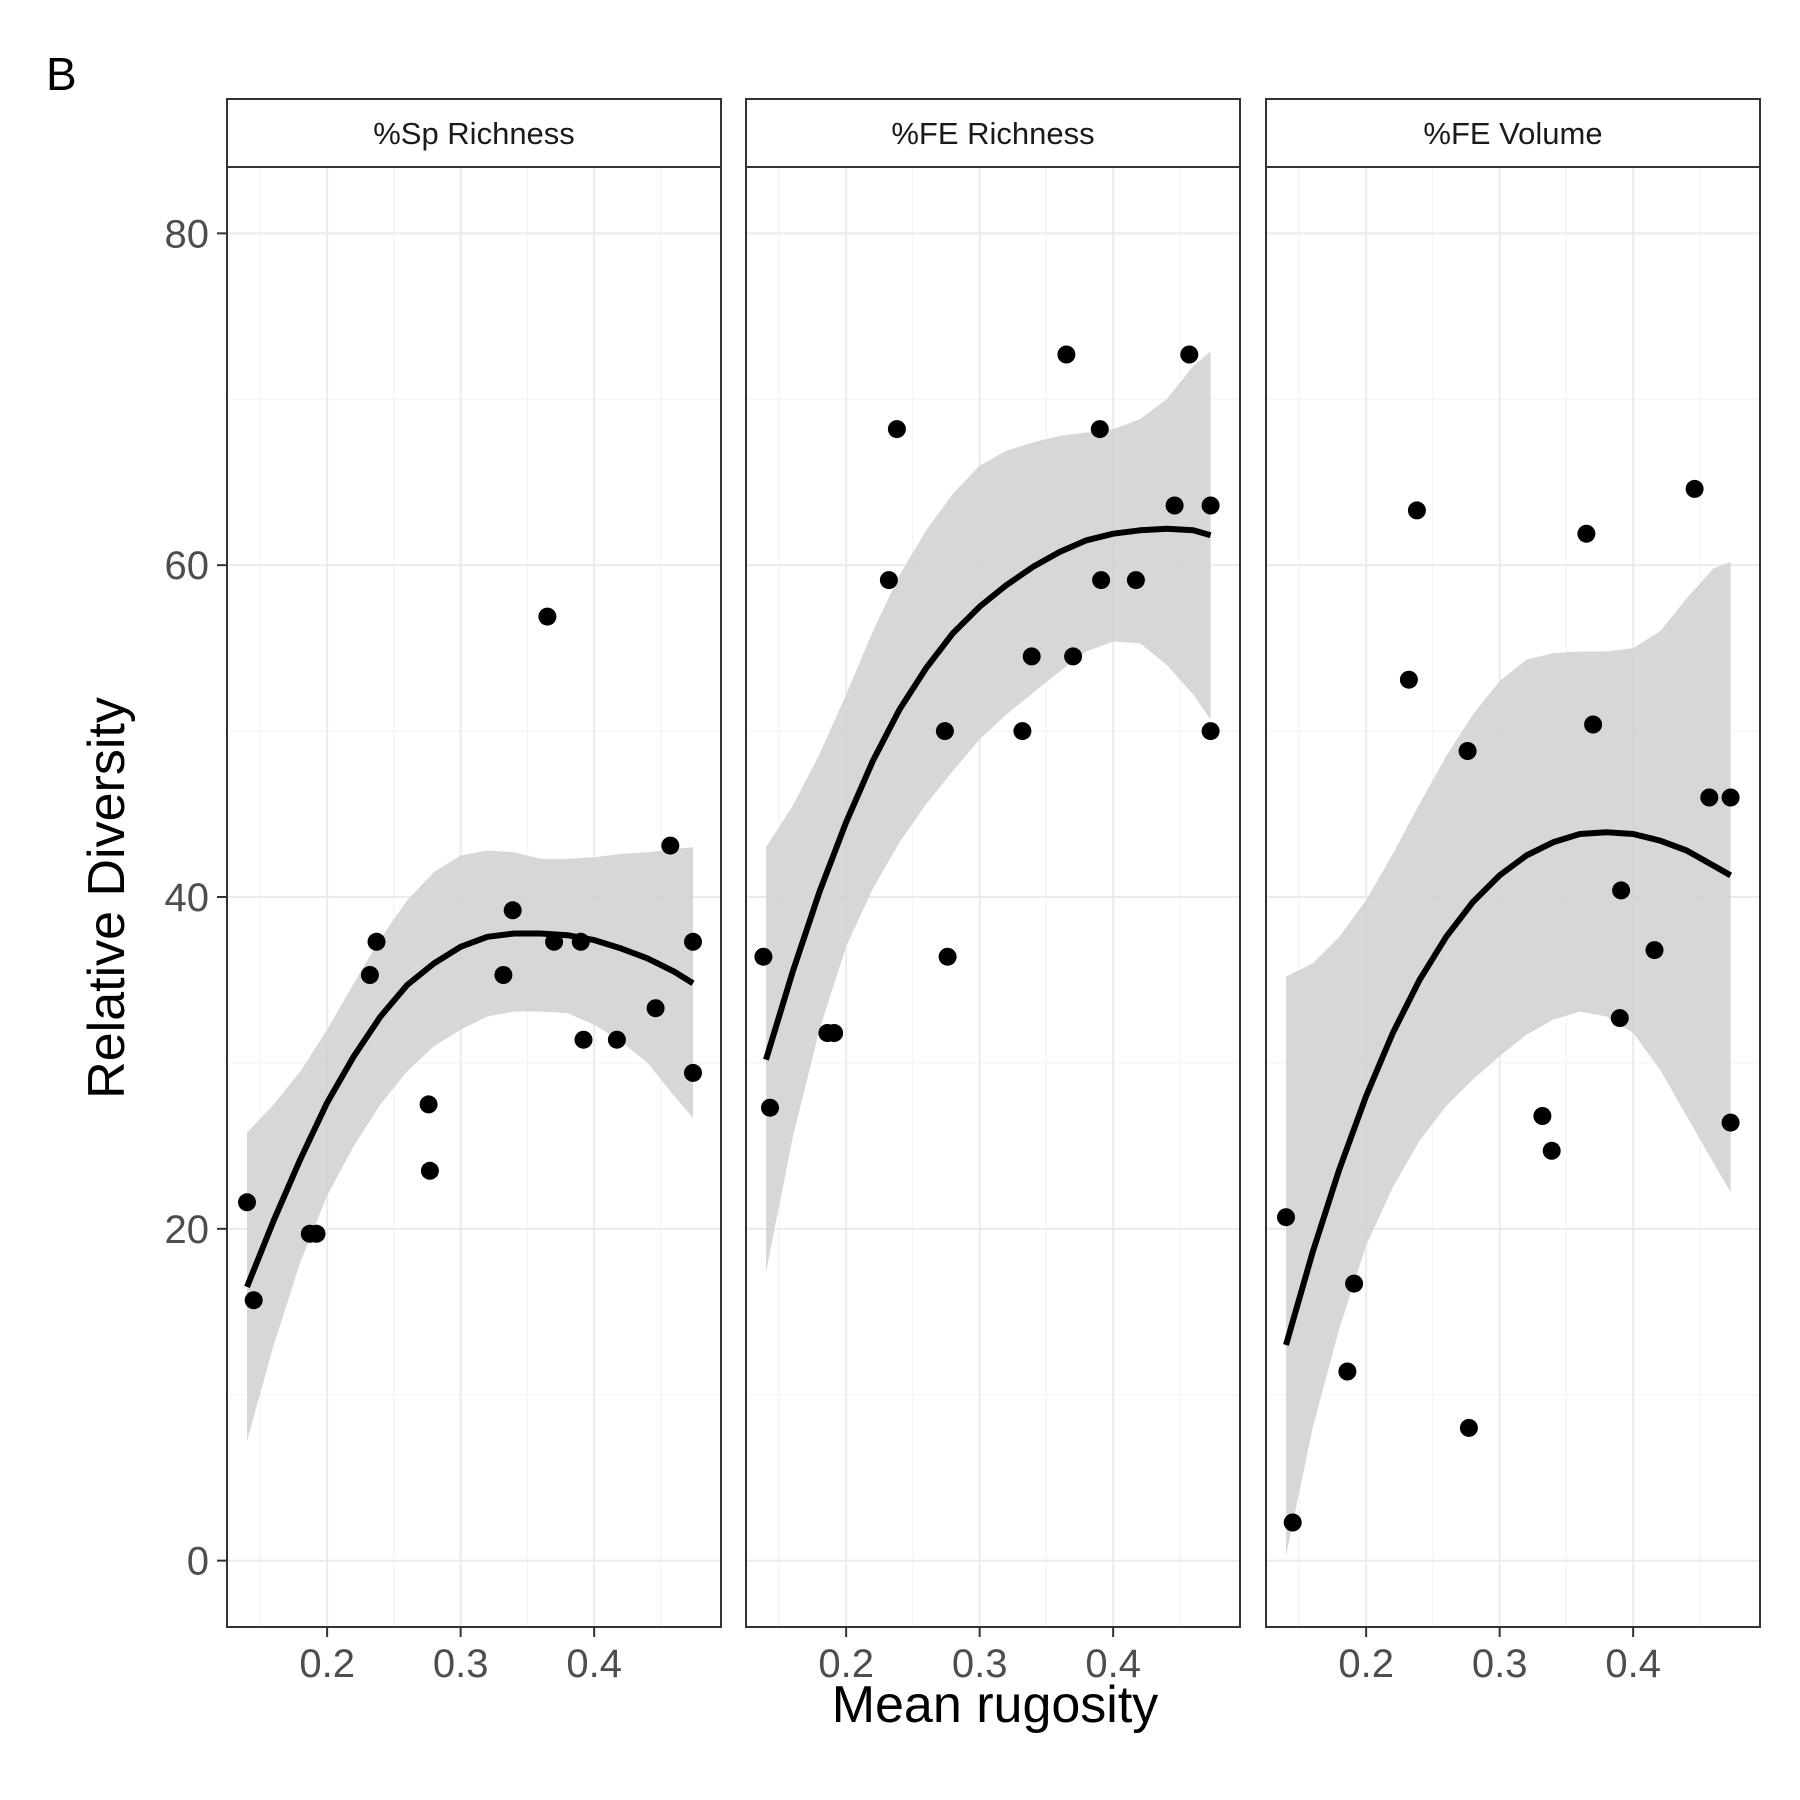  I want to click on y-tick-label: 0, so click(198, 1562).